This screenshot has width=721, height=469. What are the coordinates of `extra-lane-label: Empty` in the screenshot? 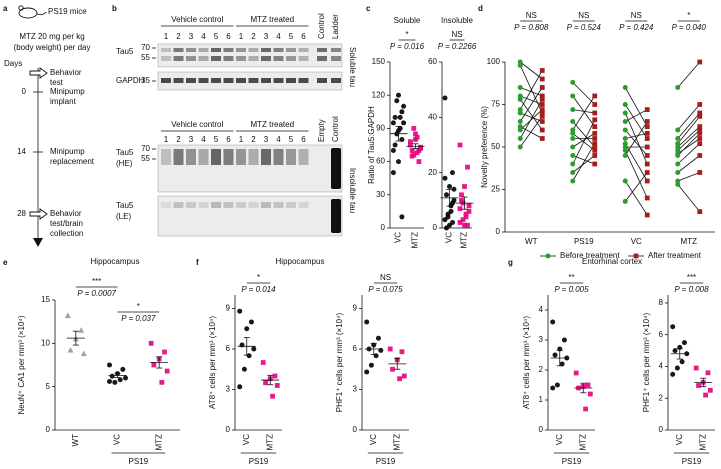 It's located at (321, 130).